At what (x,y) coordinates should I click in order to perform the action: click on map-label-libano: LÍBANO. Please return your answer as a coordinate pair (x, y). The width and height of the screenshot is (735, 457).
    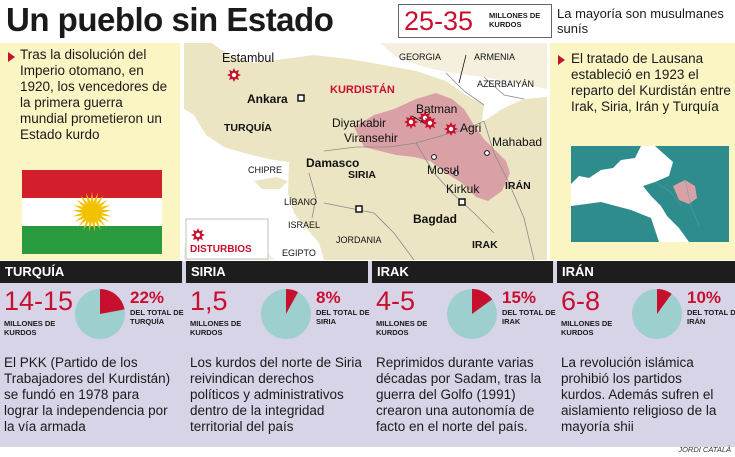
    Looking at the image, I should click on (300, 202).